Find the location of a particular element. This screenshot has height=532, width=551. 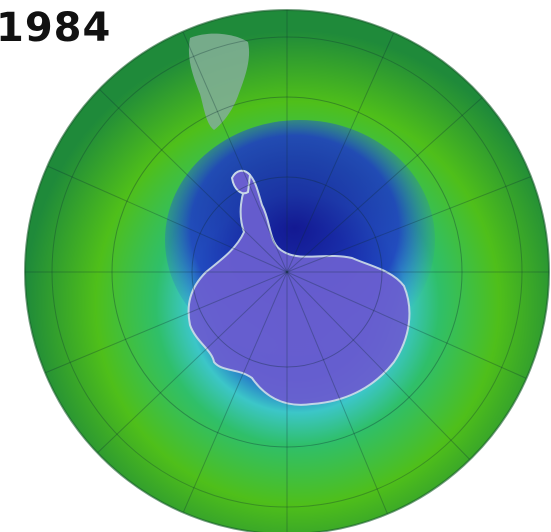

antarctic-peninsula is located at coordinates (241, 182).